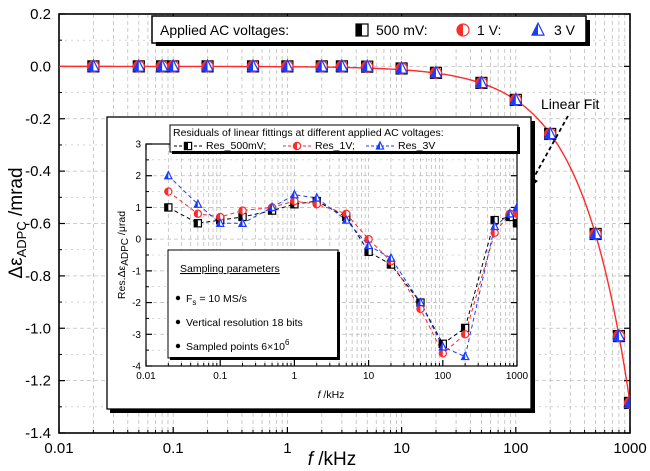 The height and width of the screenshot is (471, 650). Describe the element at coordinates (178, 322) in the screenshot. I see `bullet-icon` at that location.